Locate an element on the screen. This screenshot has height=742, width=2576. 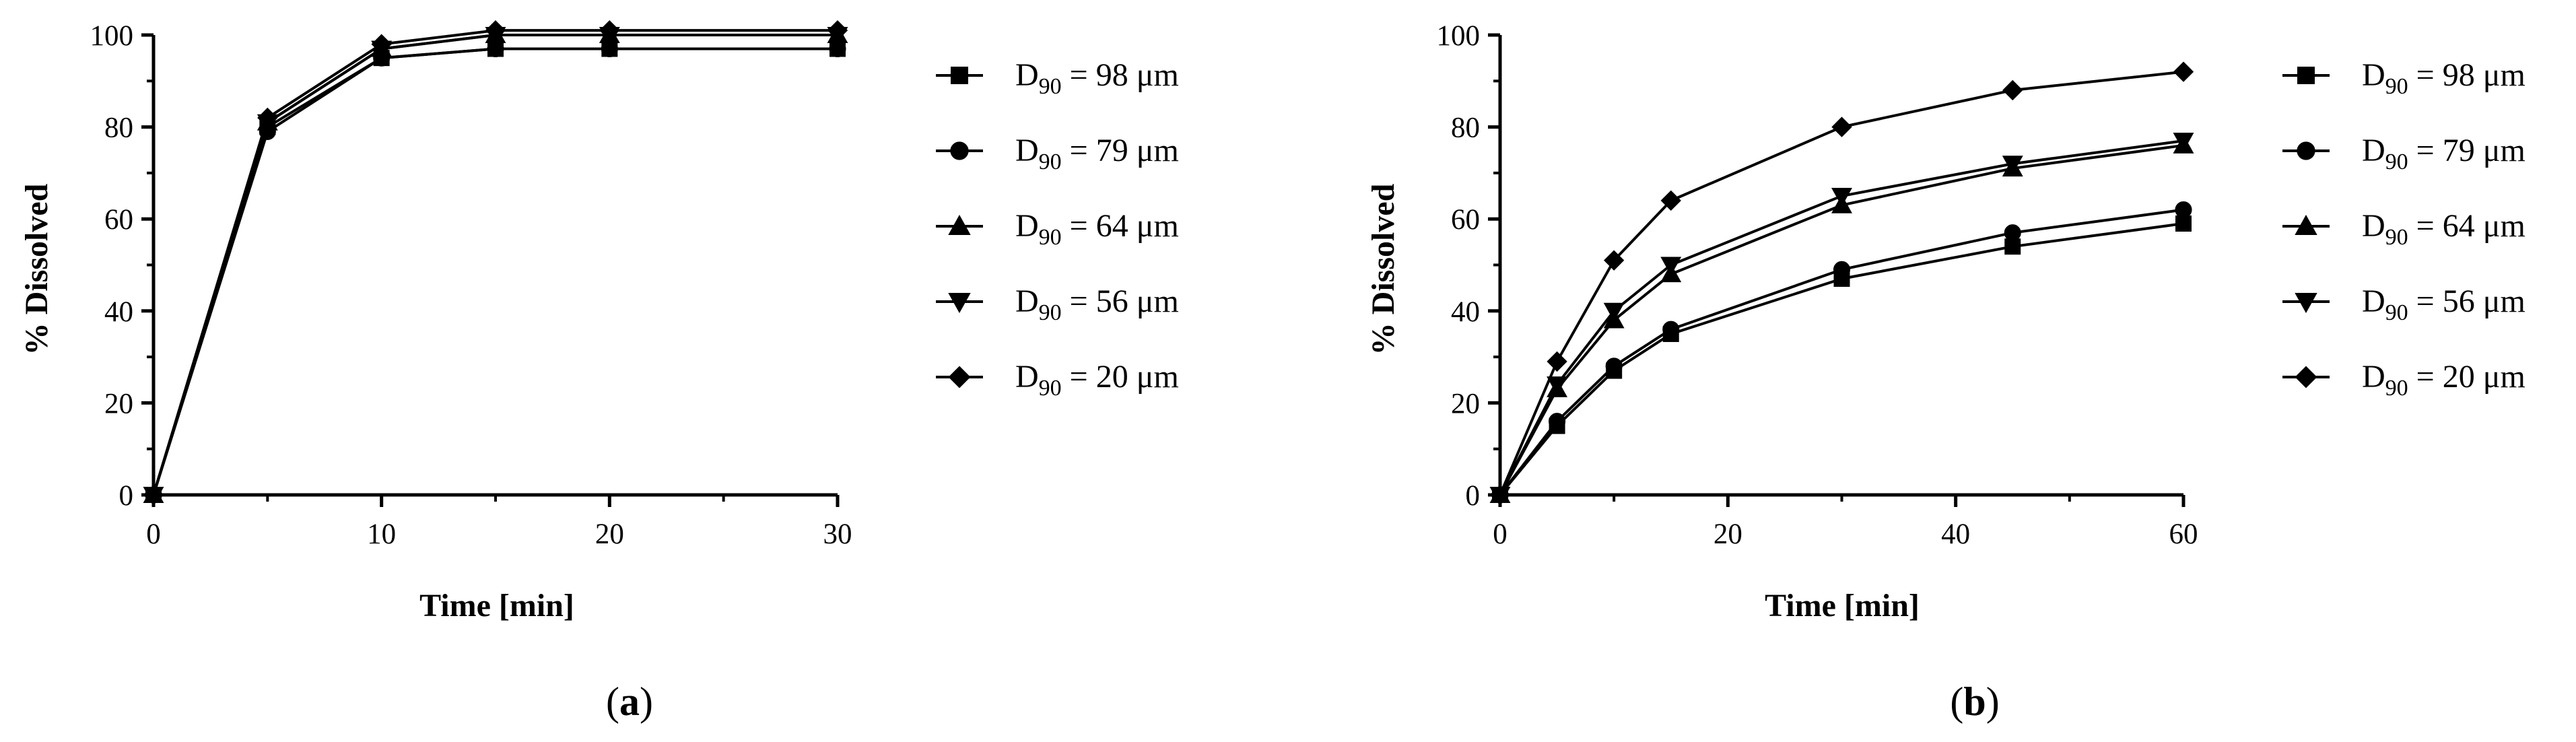
legend-label-a-2: D90 = 64 μm is located at coordinates (1097, 229).